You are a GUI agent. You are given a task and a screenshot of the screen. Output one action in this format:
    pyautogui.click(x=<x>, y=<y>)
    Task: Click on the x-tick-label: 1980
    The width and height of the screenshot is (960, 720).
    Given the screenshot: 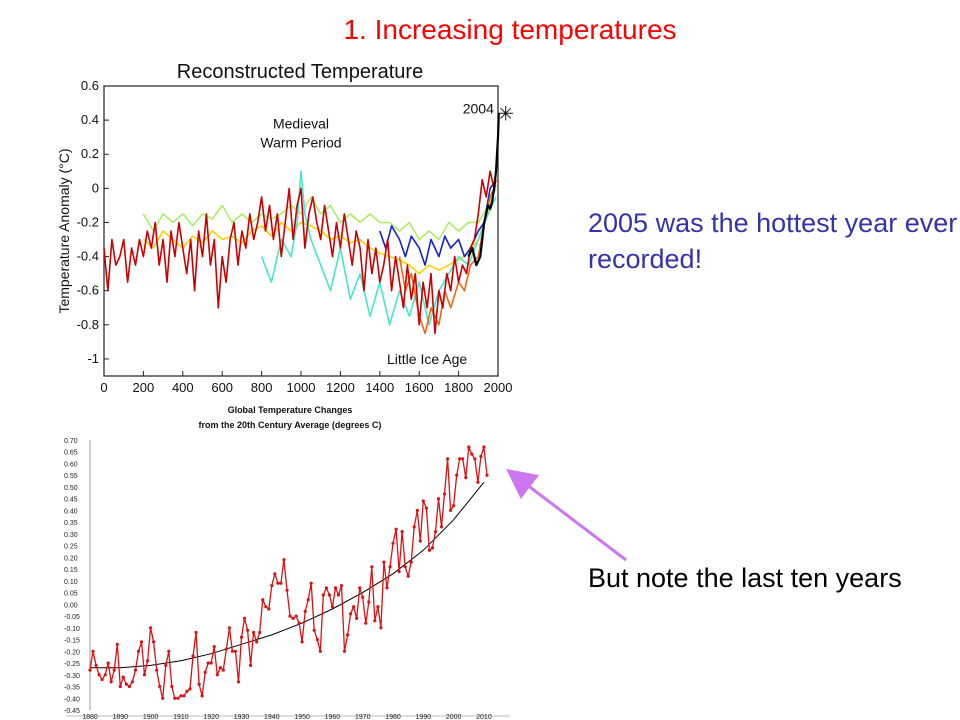 What is the action you would take?
    pyautogui.click(x=393, y=717)
    